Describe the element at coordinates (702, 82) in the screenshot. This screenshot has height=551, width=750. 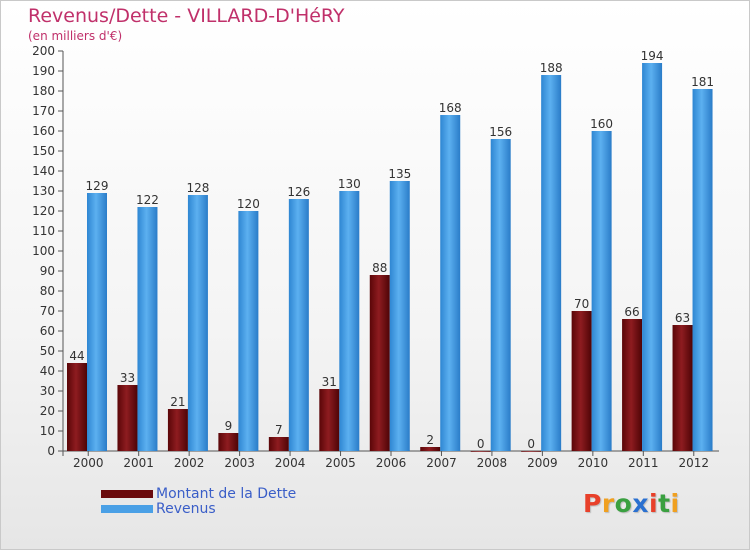
I see `revenue-data-label: 181` at that location.